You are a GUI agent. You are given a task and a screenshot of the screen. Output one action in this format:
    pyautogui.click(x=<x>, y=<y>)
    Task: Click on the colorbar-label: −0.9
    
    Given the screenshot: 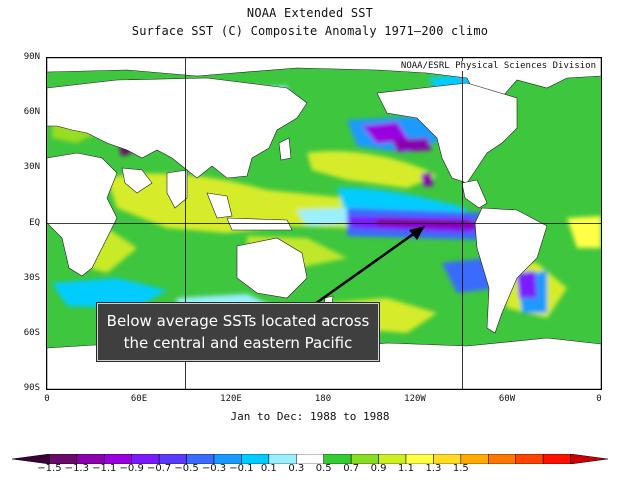 What is the action you would take?
    pyautogui.click(x=131, y=468)
    